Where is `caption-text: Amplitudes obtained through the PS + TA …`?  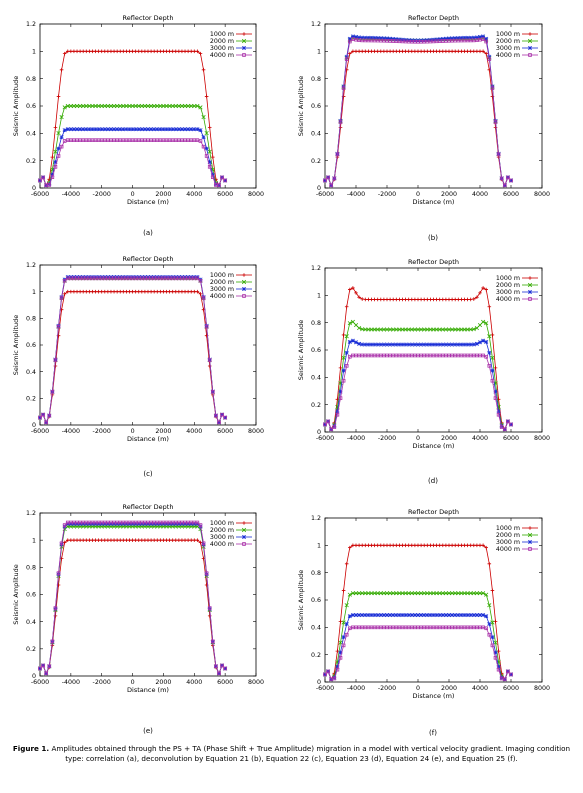
caption-text: Amplitudes obtained through the PS + TA … is located at coordinates (311, 753).